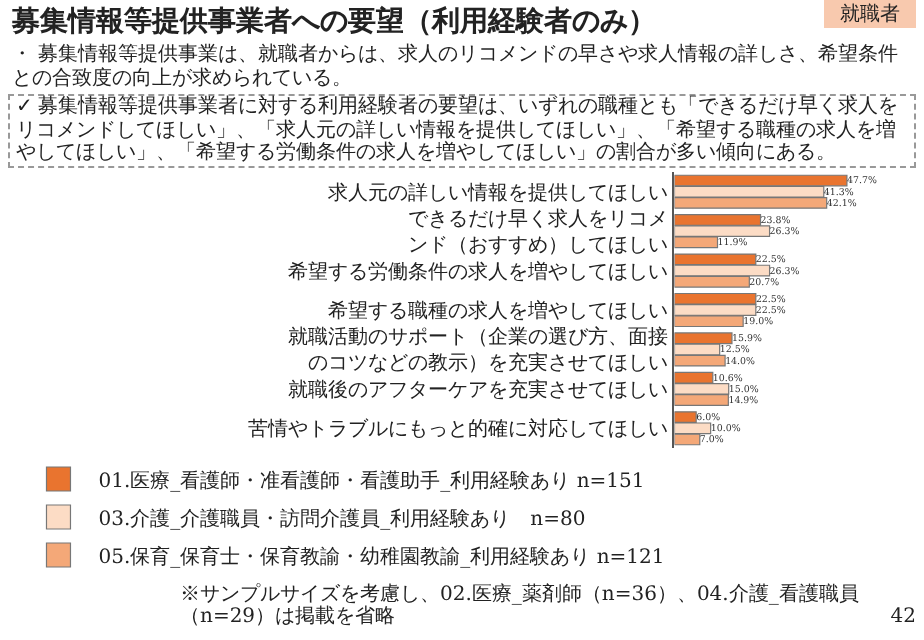 This screenshot has height=640, width=924. What do you see at coordinates (498, 310) in the screenshot?
I see `y-tick-label: 希望する職種の求人を増やしてほしい` at bounding box center [498, 310].